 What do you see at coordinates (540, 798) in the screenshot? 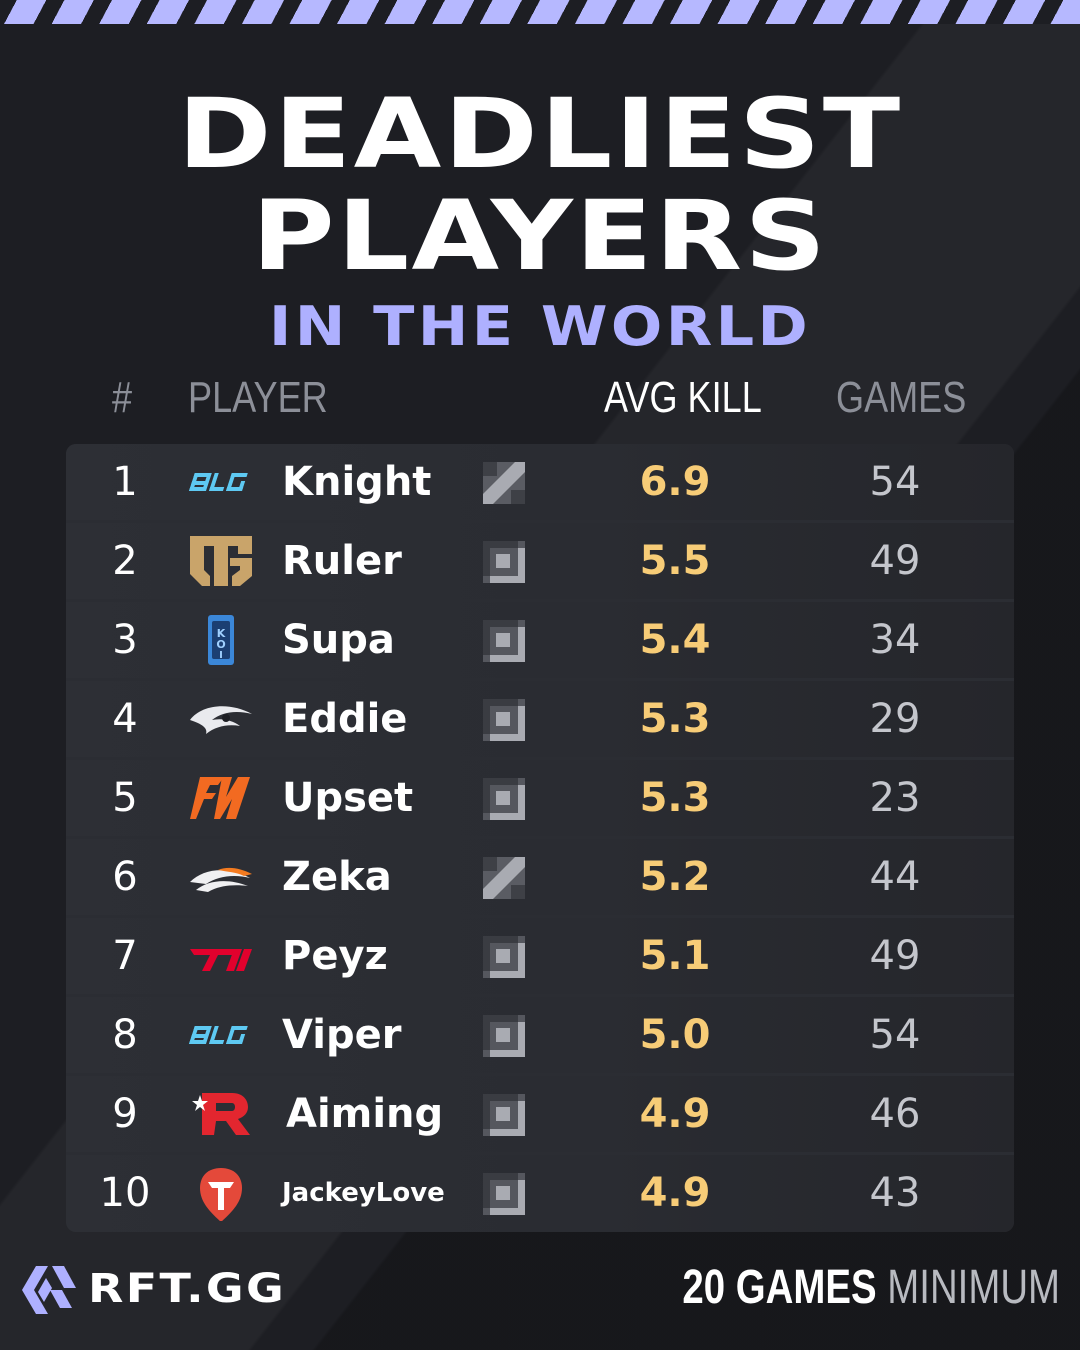
I see `table-row: 5 Upset 5.3 23` at bounding box center [540, 798].